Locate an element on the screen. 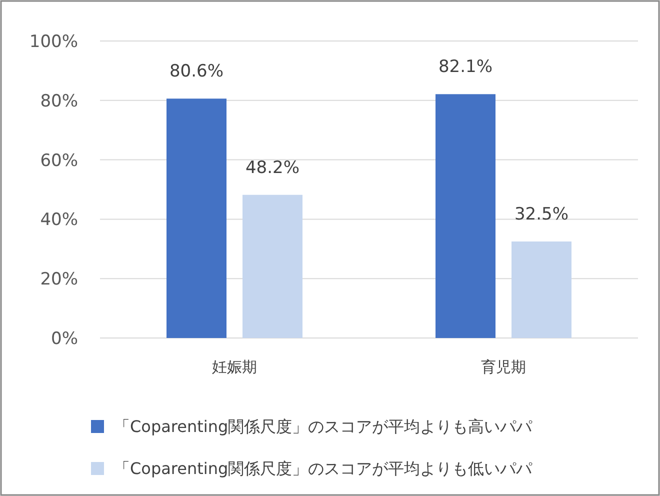  x-tick-label: 育児期 is located at coordinates (503, 367).